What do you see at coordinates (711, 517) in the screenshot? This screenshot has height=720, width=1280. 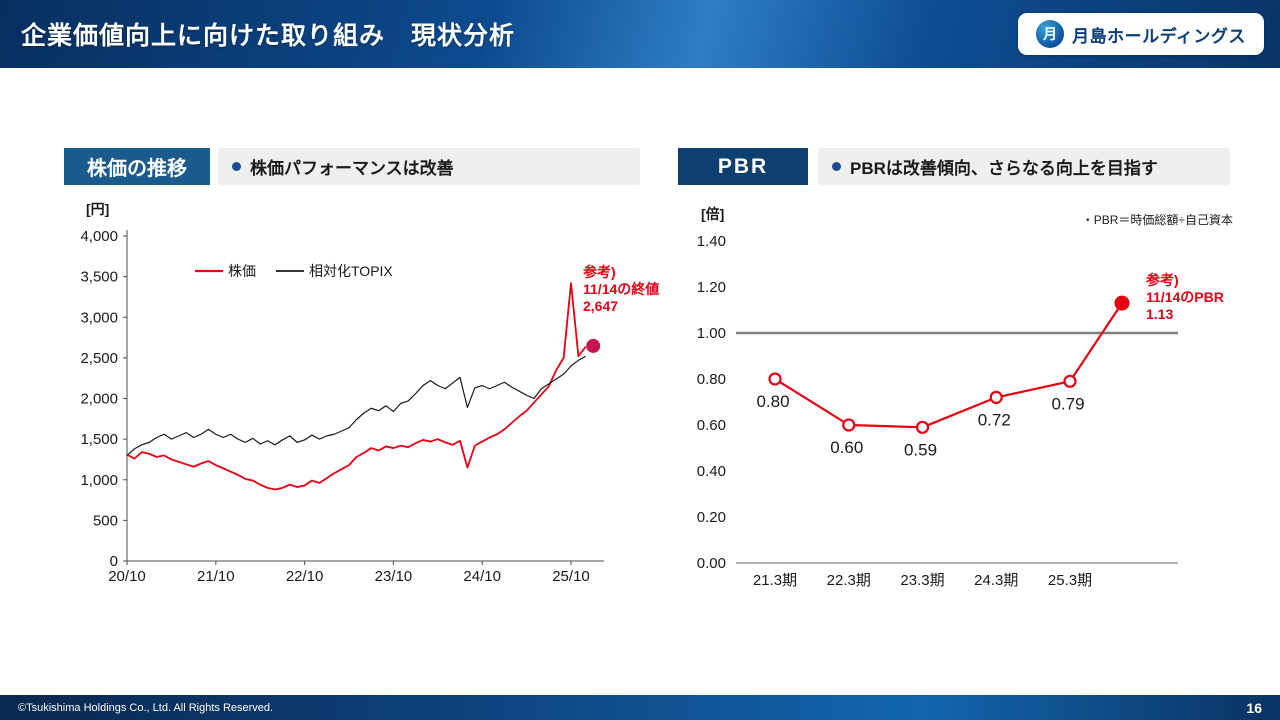 I see `svg-text: 0.20` at bounding box center [711, 517].